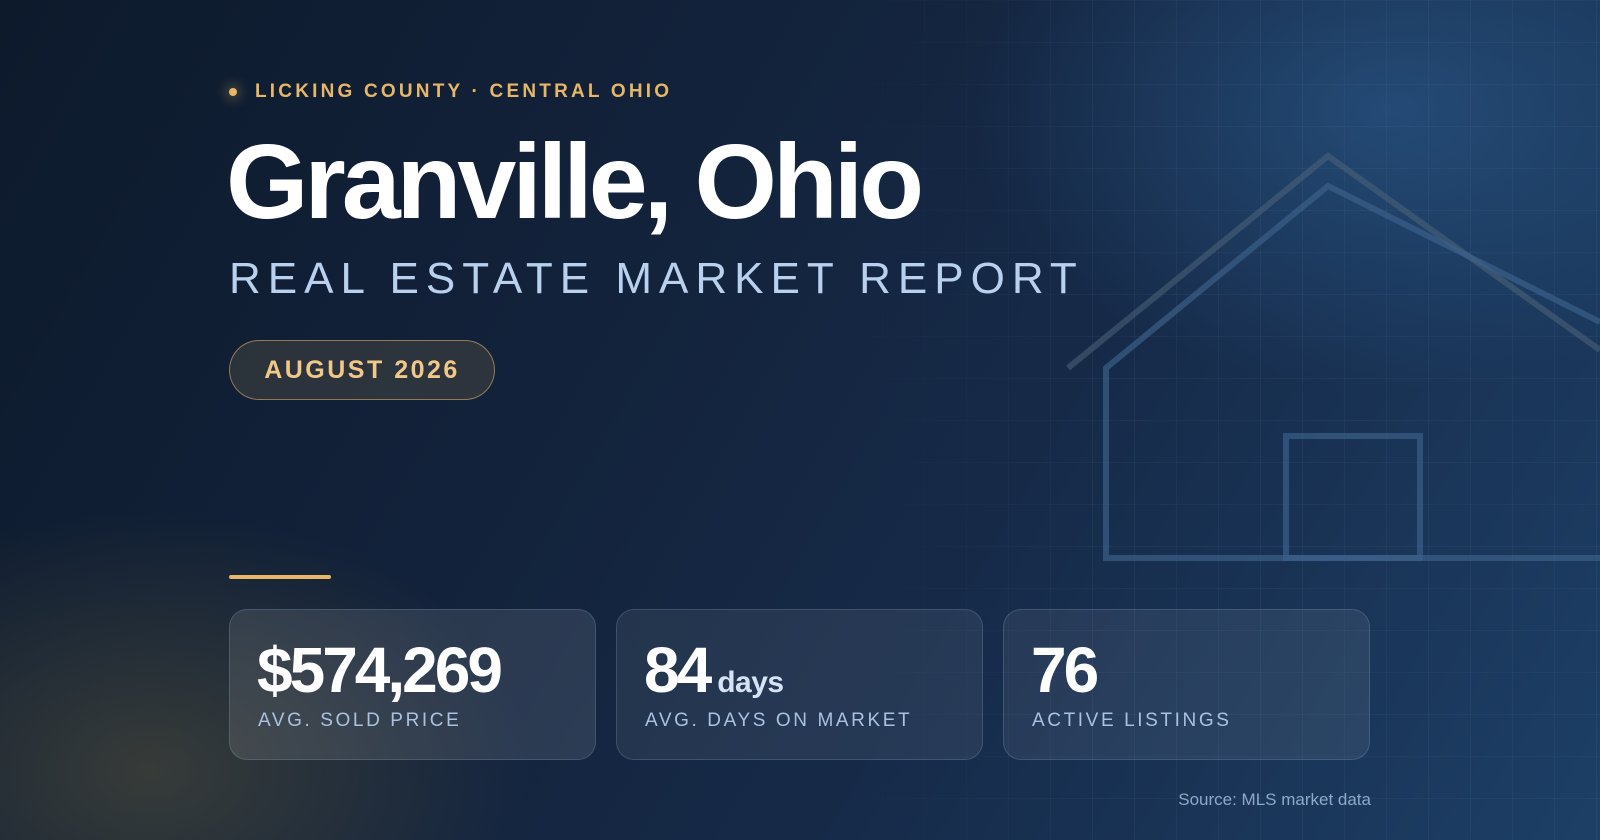  What do you see at coordinates (678, 670) in the screenshot?
I see `stat-value: 84` at bounding box center [678, 670].